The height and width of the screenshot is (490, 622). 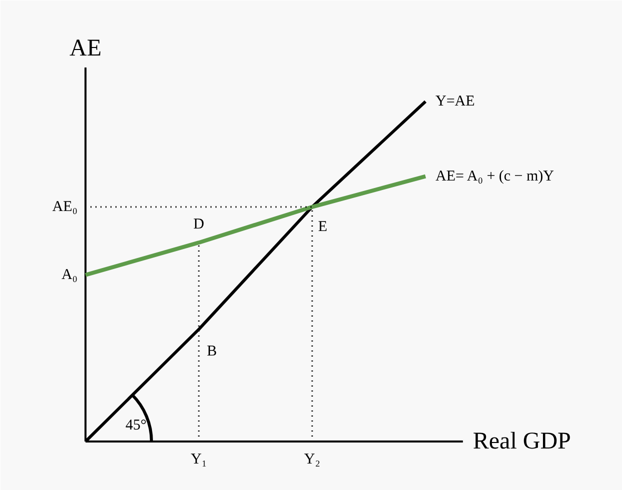 I want to click on annotation: B, so click(x=211, y=351).